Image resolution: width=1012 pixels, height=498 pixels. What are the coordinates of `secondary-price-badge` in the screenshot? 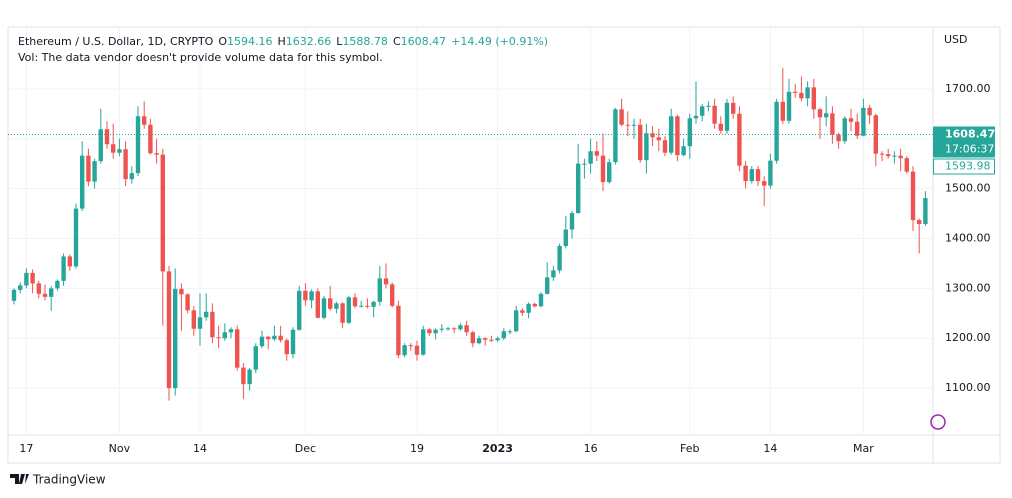 It's located at (964, 166).